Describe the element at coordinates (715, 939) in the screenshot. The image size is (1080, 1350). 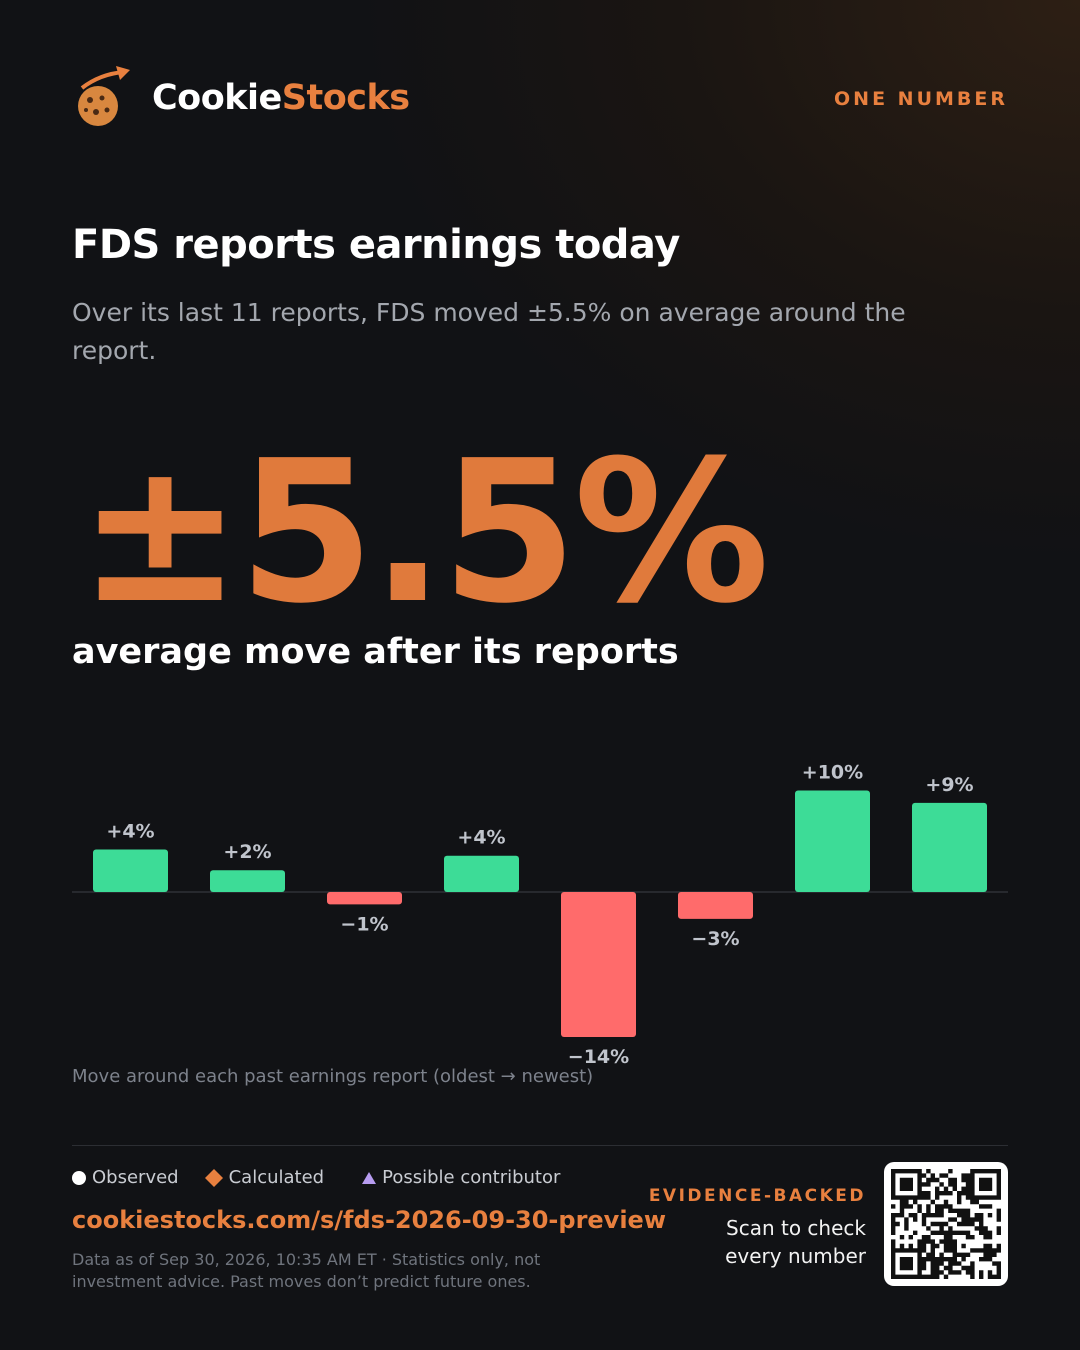
I see `value-label: −3%` at that location.